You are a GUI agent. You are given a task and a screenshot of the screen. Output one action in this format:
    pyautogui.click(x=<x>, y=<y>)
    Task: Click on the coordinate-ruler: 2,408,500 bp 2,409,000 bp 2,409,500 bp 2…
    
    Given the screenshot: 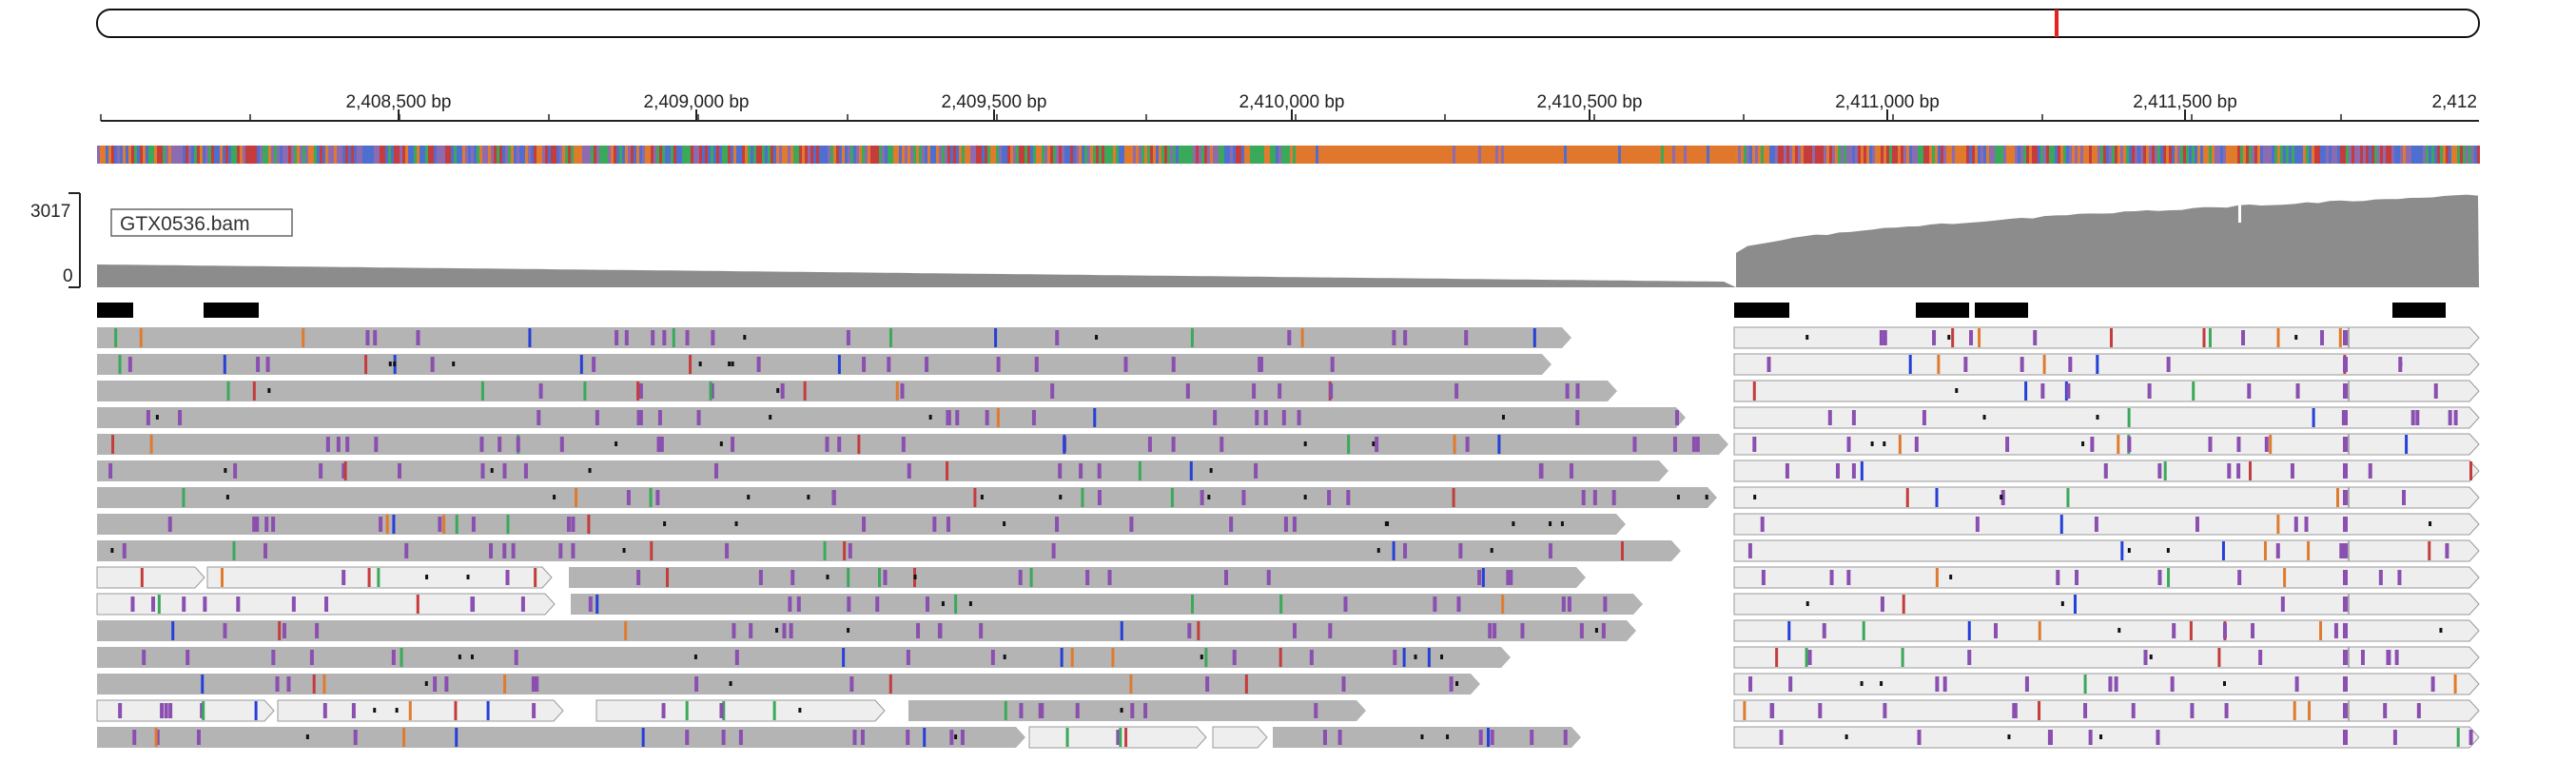 What is the action you would take?
    pyautogui.click(x=1290, y=107)
    